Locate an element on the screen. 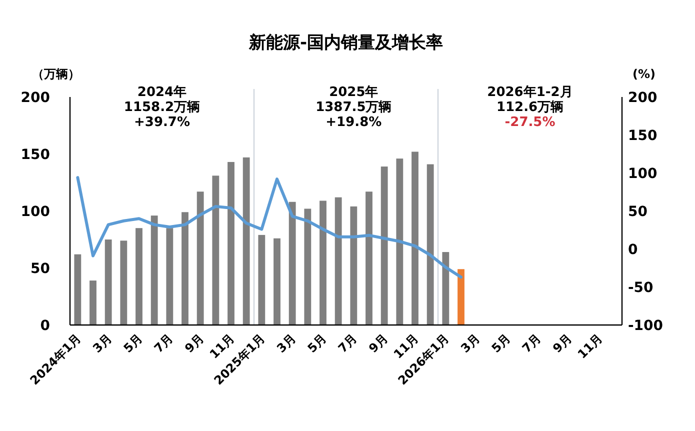 The width and height of the screenshot is (695, 431). annotation: -27.5% is located at coordinates (530, 122).